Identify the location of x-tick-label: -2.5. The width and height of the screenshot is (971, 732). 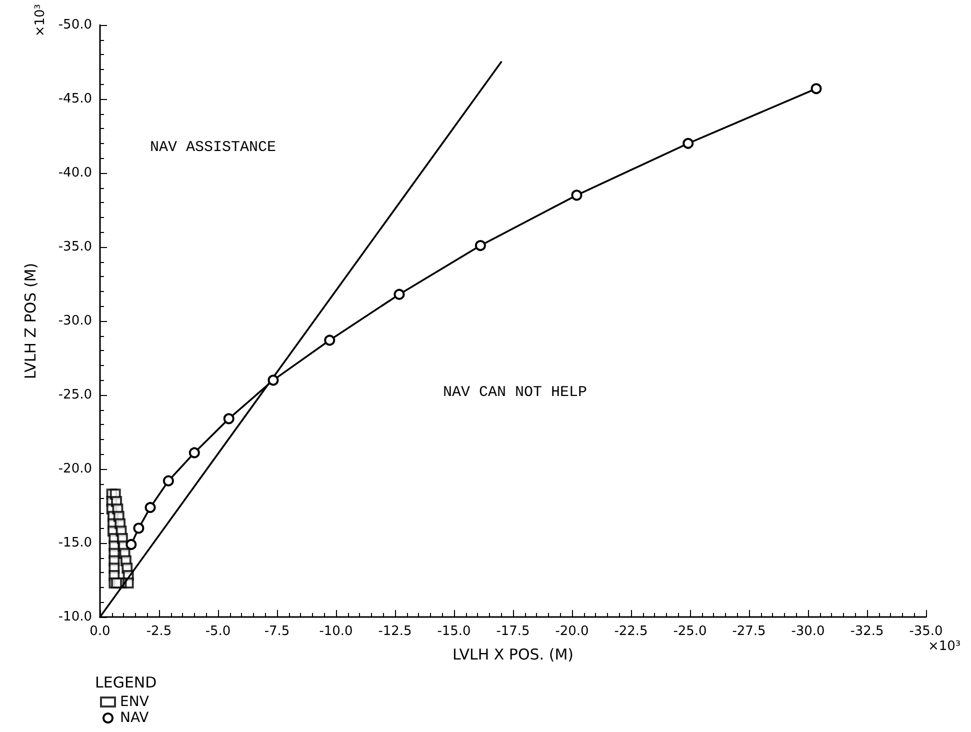
(159, 631).